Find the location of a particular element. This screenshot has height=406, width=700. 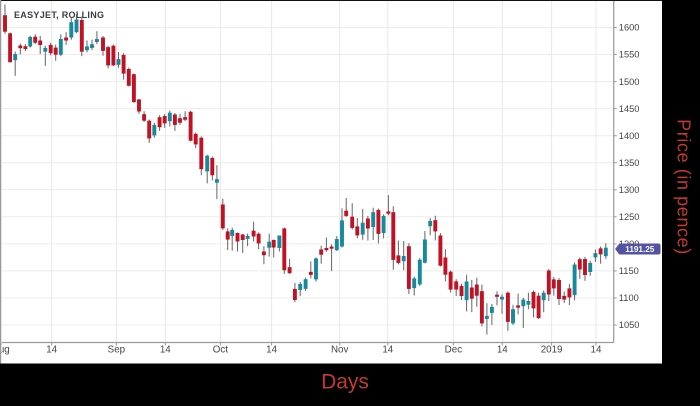

svg-text: 1500 is located at coordinates (629, 82).